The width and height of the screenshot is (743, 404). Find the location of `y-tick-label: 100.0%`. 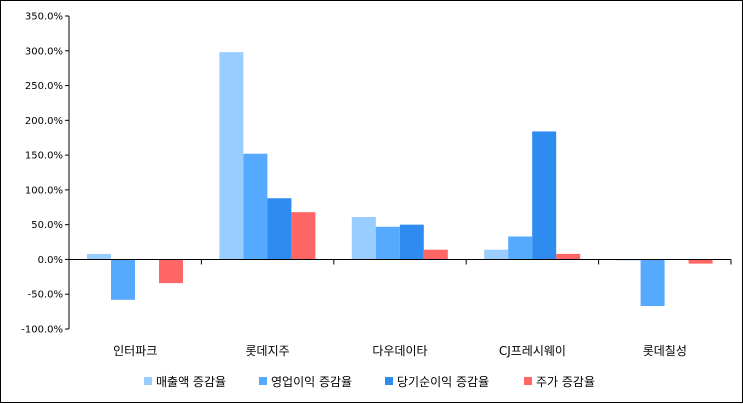

y-tick-label: 100.0% is located at coordinates (44, 190).